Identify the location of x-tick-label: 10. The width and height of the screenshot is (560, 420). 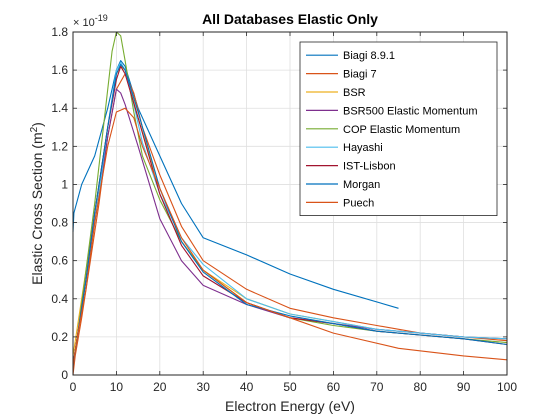
(117, 387).